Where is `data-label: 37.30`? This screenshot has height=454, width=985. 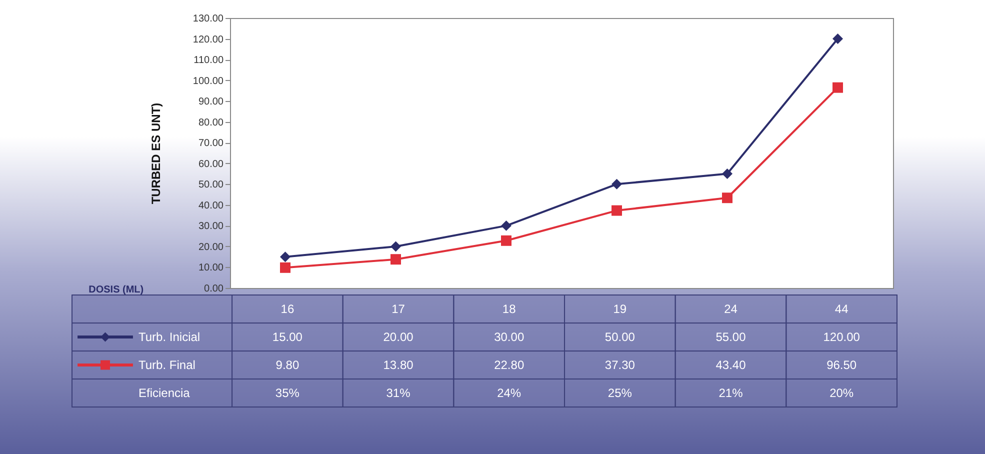
data-label: 37.30 is located at coordinates (620, 365).